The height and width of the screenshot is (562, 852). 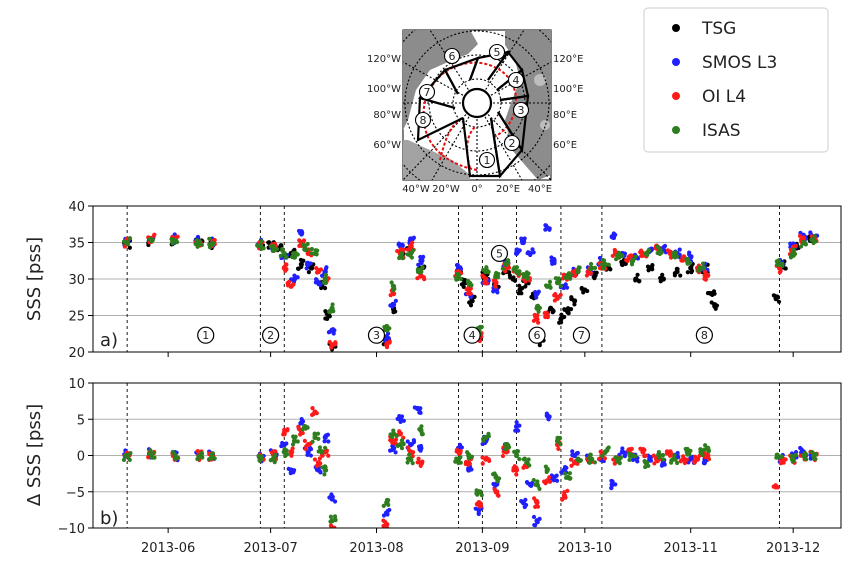 I want to click on svg-text: 4, so click(x=472, y=335).